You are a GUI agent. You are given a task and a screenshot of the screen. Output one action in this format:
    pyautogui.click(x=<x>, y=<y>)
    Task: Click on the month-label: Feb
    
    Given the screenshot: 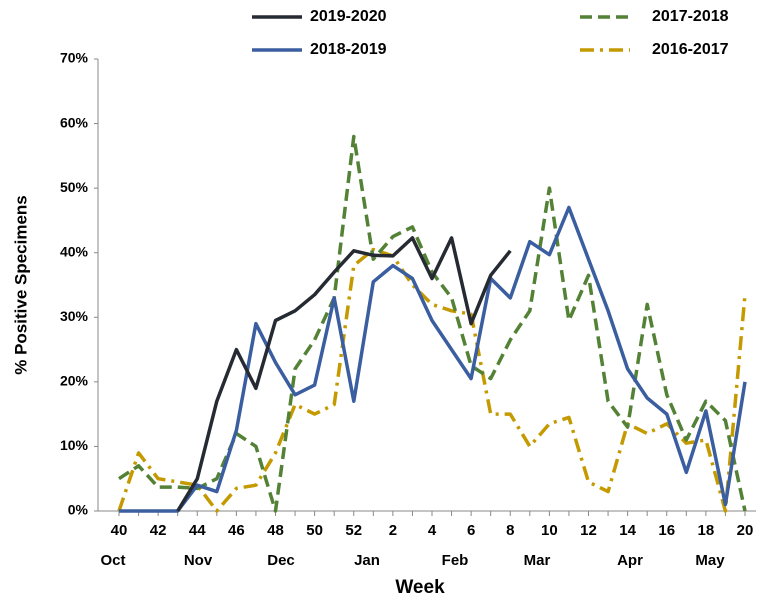 What is the action you would take?
    pyautogui.click(x=455, y=560)
    